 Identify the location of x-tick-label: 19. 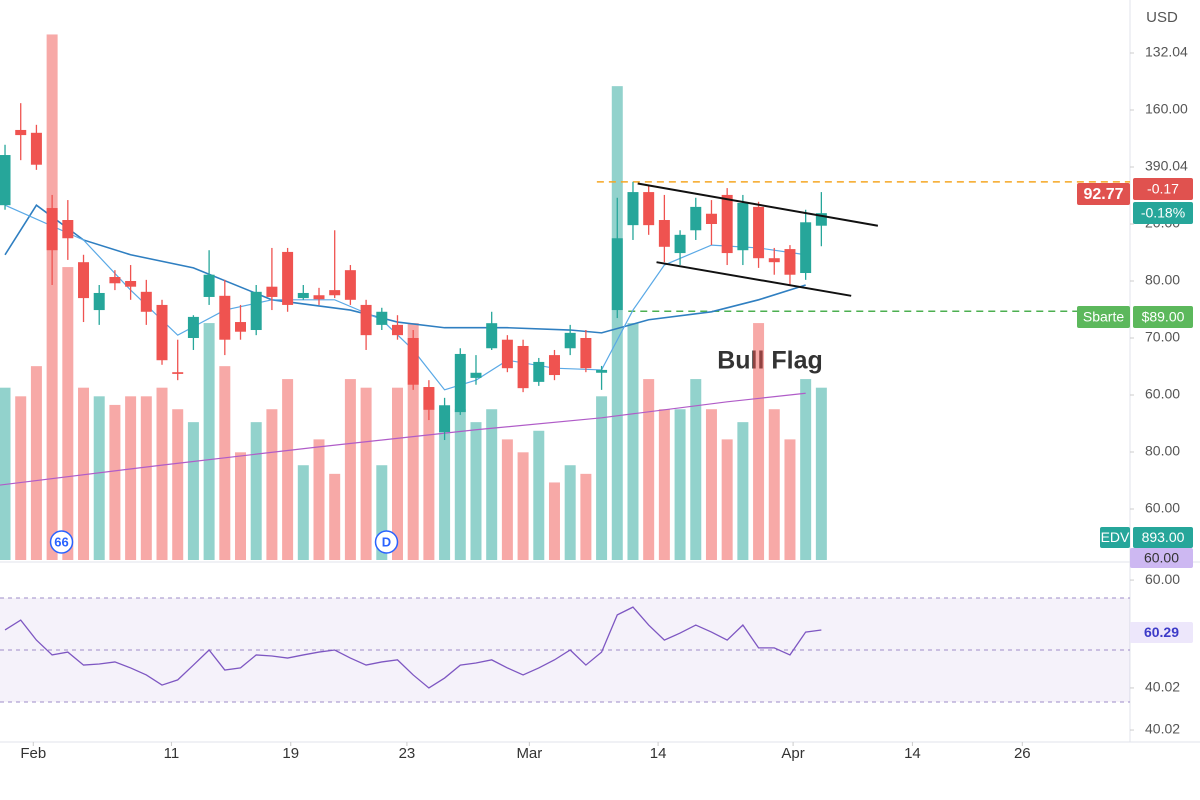
(290, 753).